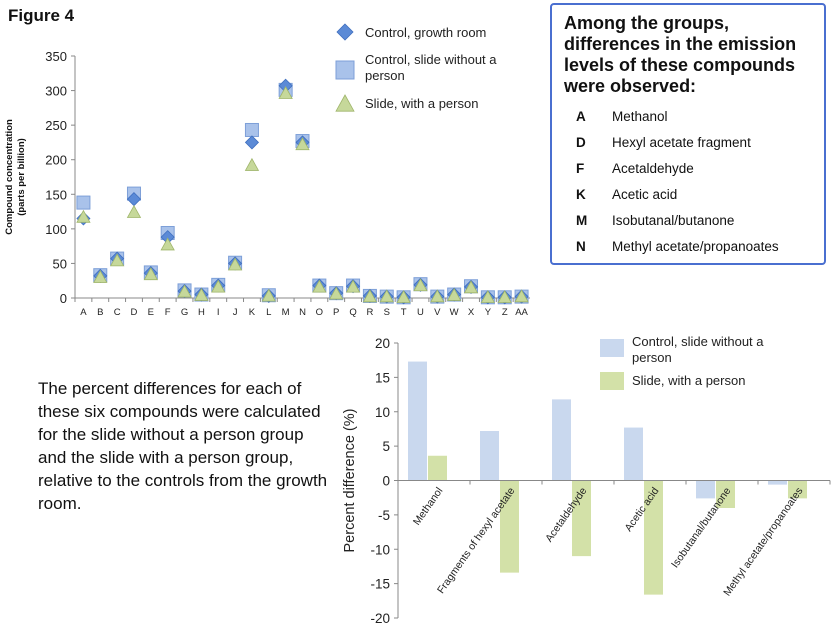  I want to click on x-tick-label: G, so click(184, 312).